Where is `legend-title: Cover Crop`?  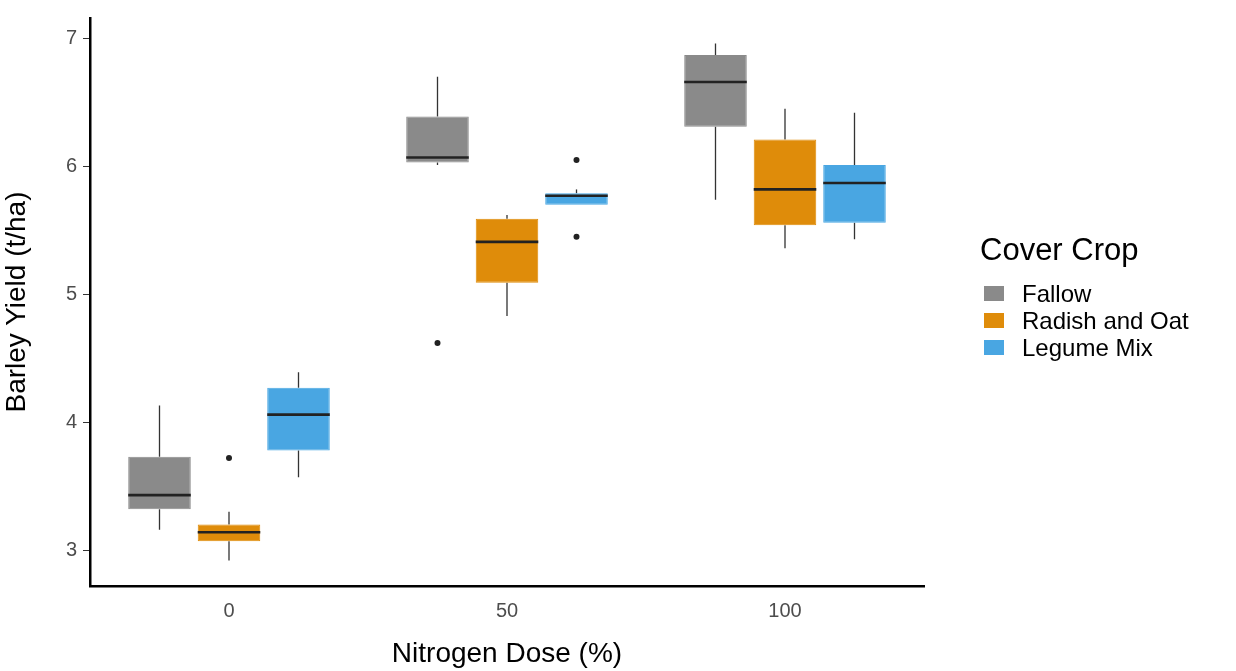
legend-title: Cover Crop is located at coordinates (1060, 250).